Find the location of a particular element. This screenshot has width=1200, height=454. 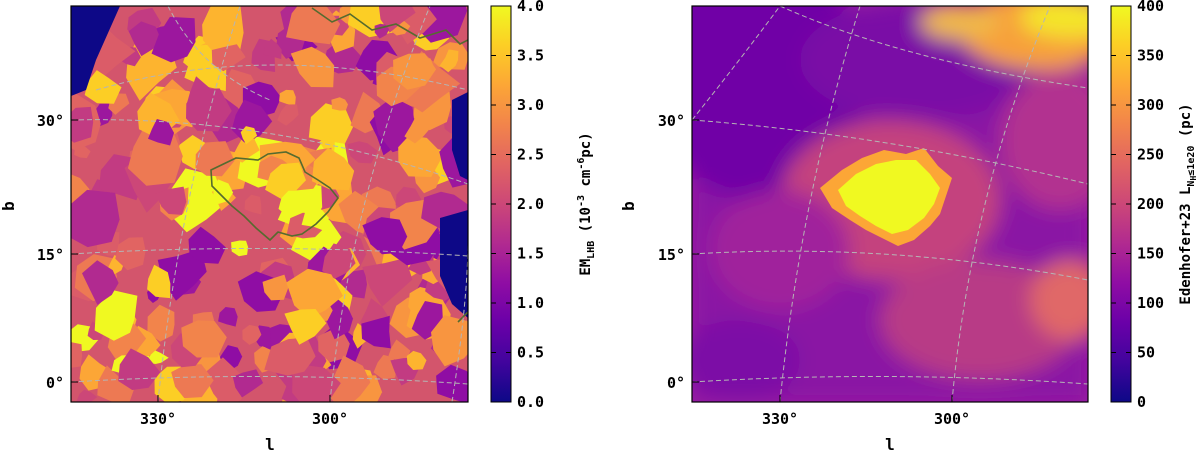

left-ytick-15: 15° is located at coordinates (50, 255).